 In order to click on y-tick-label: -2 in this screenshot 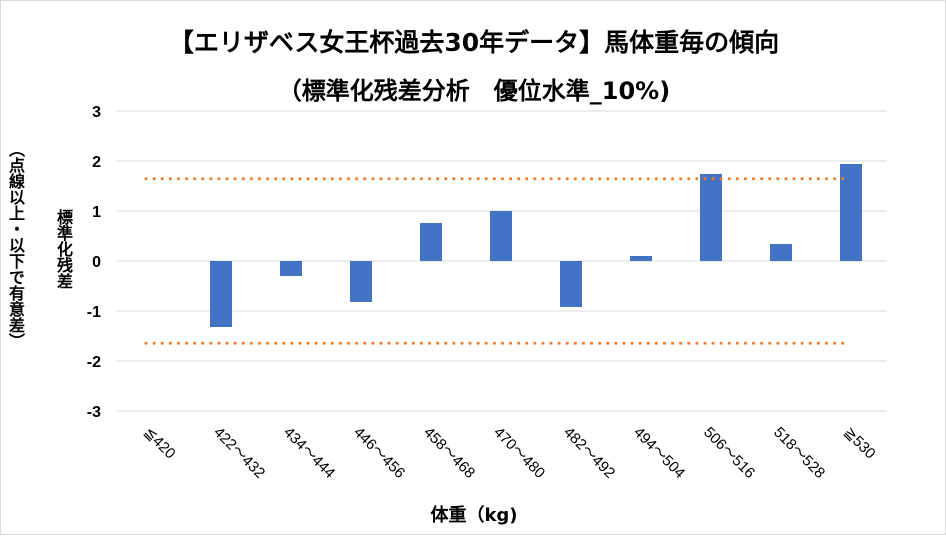, I will do `click(94, 362)`.